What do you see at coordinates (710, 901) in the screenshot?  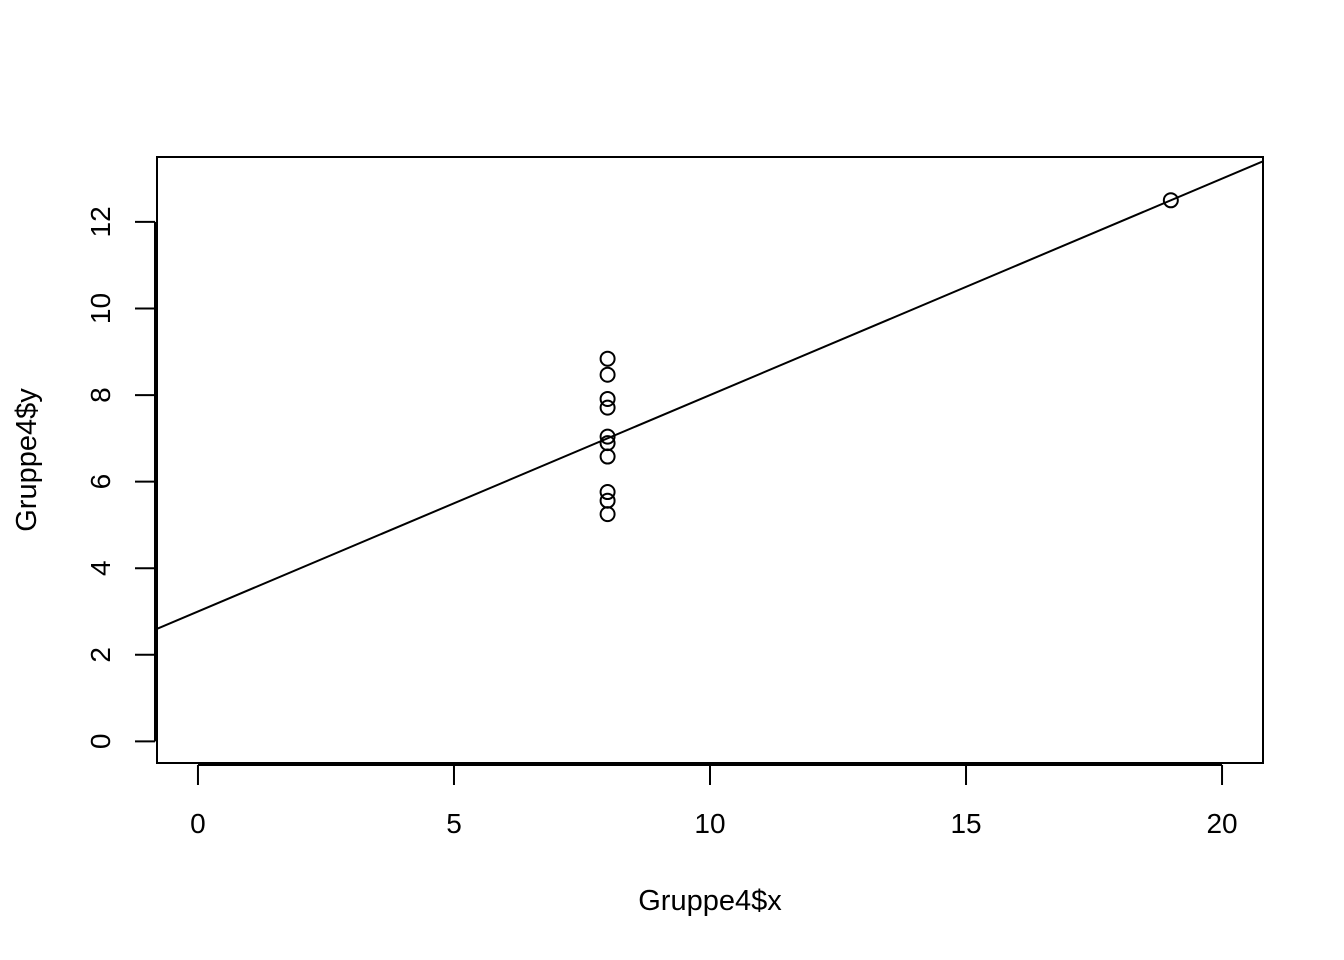 I see `x-axis-label: Gruppe4$x` at bounding box center [710, 901].